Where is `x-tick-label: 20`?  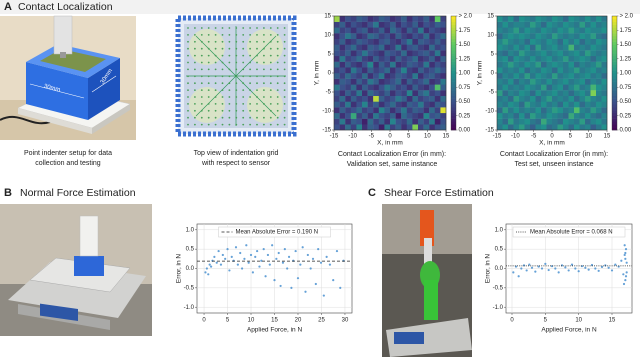
x-tick-label: 20 is located at coordinates (298, 321).